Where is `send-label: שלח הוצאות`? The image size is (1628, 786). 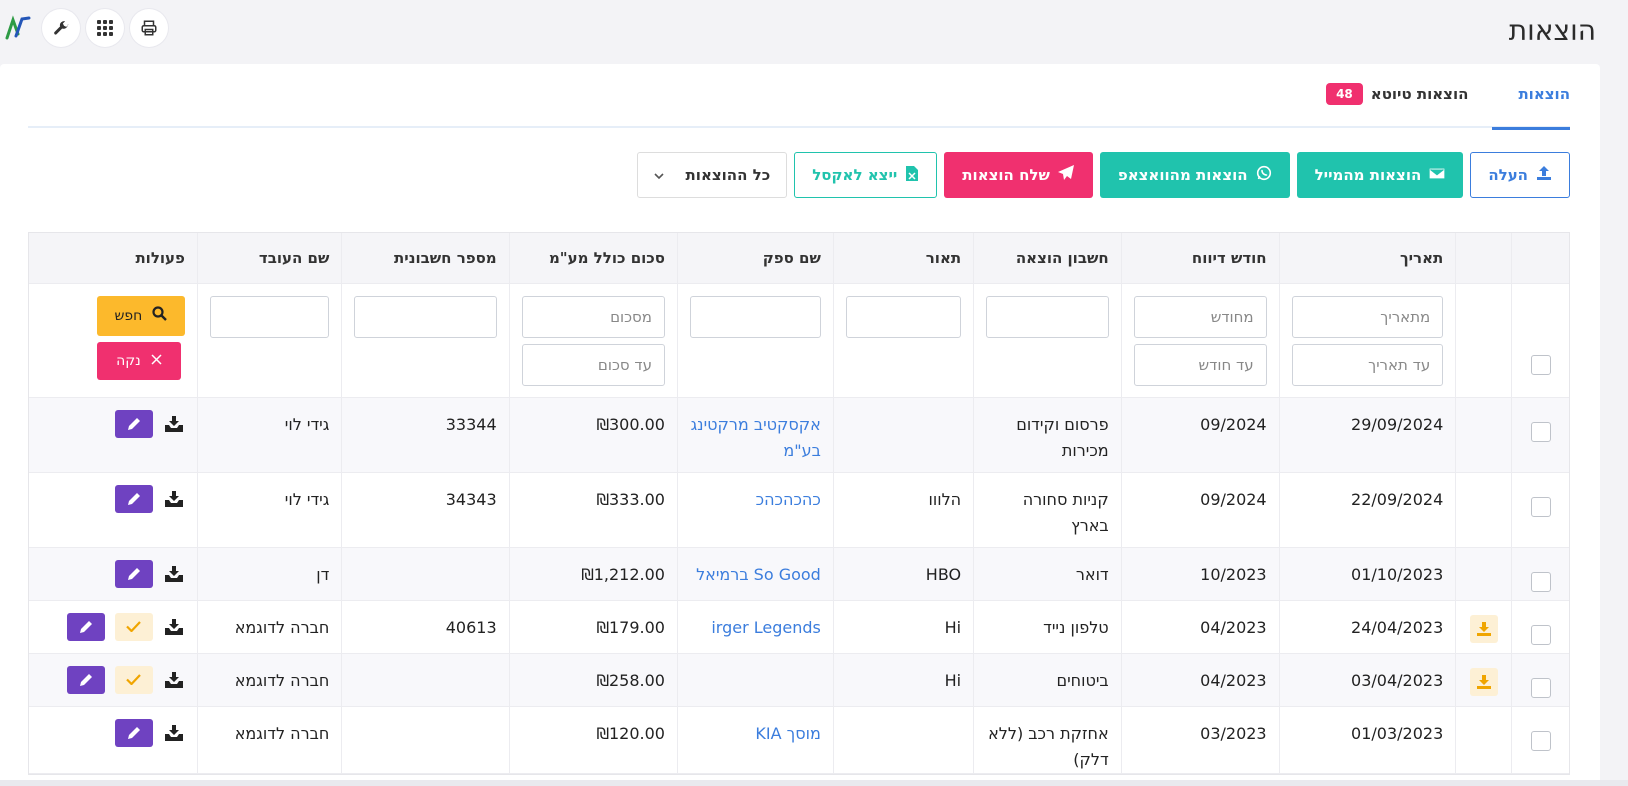
send-label: שלח הוצאות is located at coordinates (1006, 175).